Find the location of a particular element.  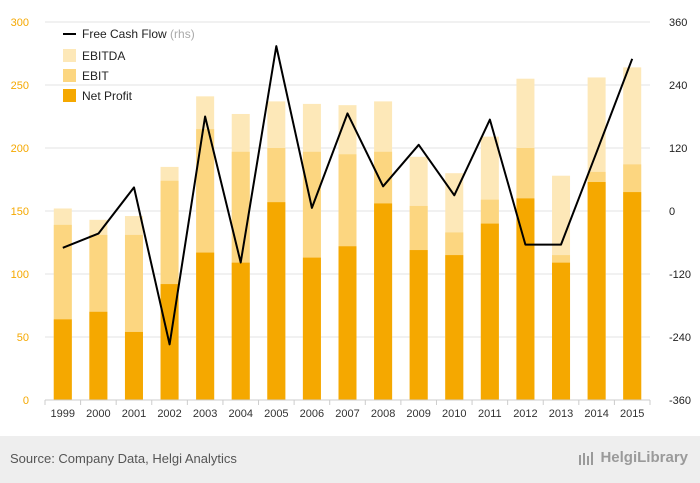

legend-label-net-profit: Net Profit is located at coordinates (107, 96).